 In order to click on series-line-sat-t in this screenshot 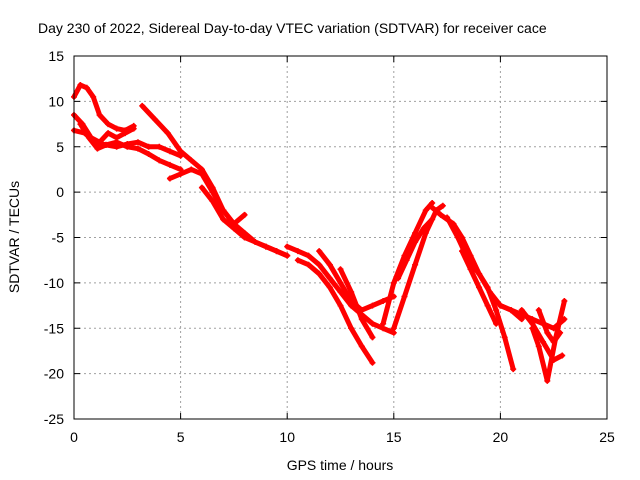, I will do `click(548, 341)`.